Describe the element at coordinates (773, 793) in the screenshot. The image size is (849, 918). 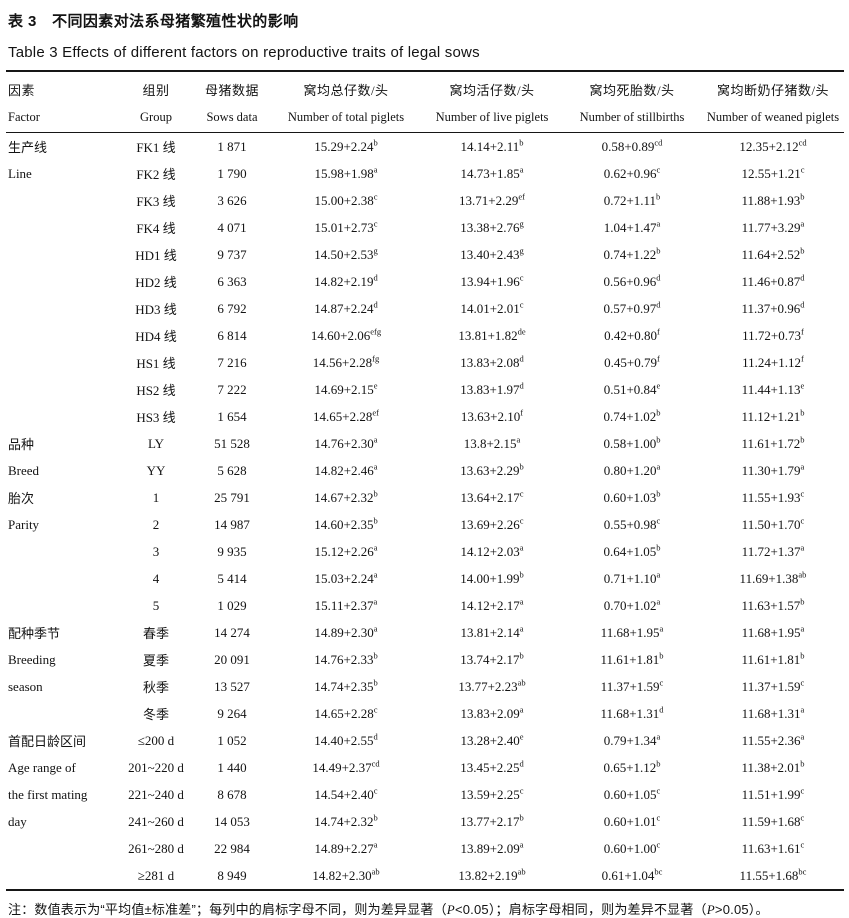
I see `weaned-piglets-cell: 11.51+1.99c` at that location.